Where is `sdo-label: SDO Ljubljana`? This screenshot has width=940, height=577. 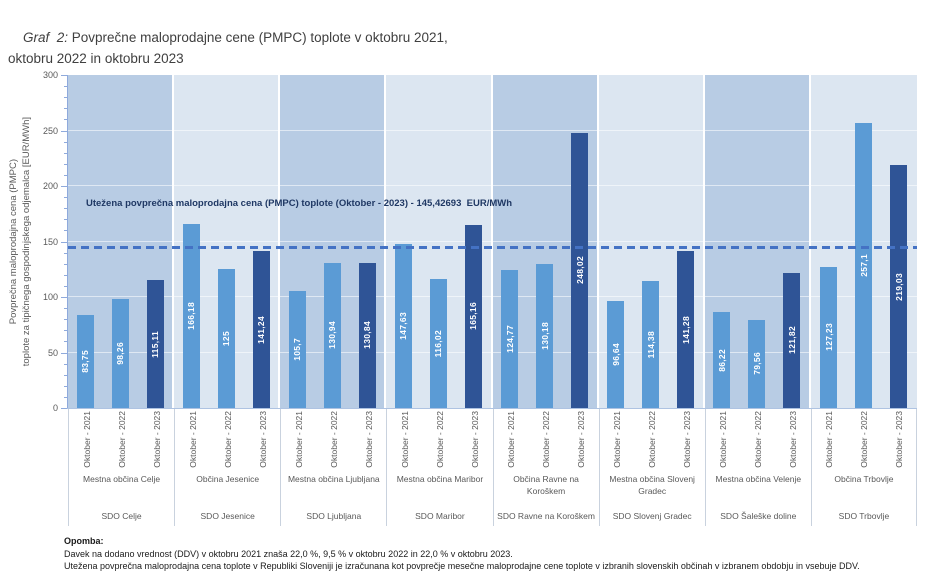
sdo-label: SDO Ljubljana is located at coordinates (334, 516).